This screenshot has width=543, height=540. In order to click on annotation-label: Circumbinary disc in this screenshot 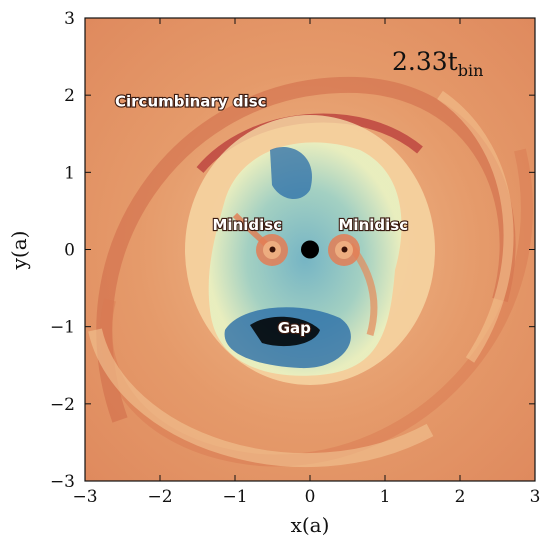, I will do `click(191, 102)`.